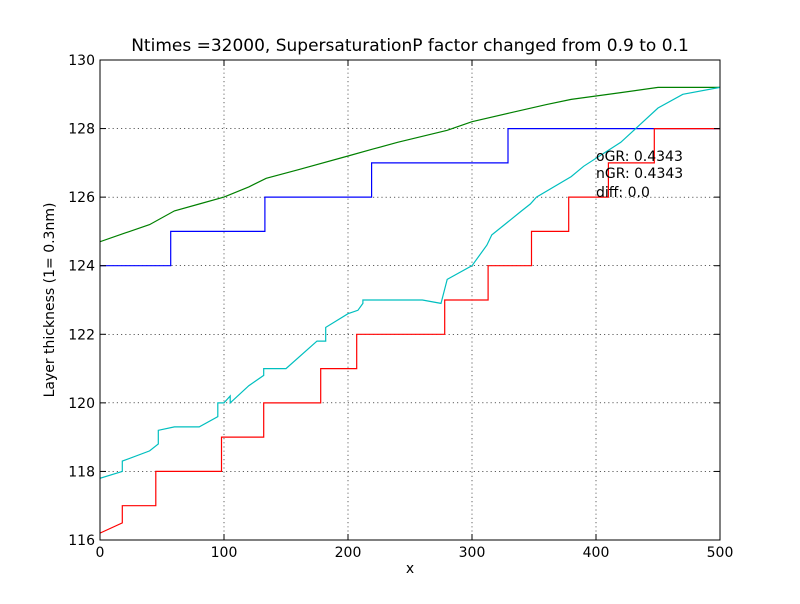 This screenshot has width=800, height=604. Describe the element at coordinates (81, 61) in the screenshot. I see `y-tick-label: 130` at that location.